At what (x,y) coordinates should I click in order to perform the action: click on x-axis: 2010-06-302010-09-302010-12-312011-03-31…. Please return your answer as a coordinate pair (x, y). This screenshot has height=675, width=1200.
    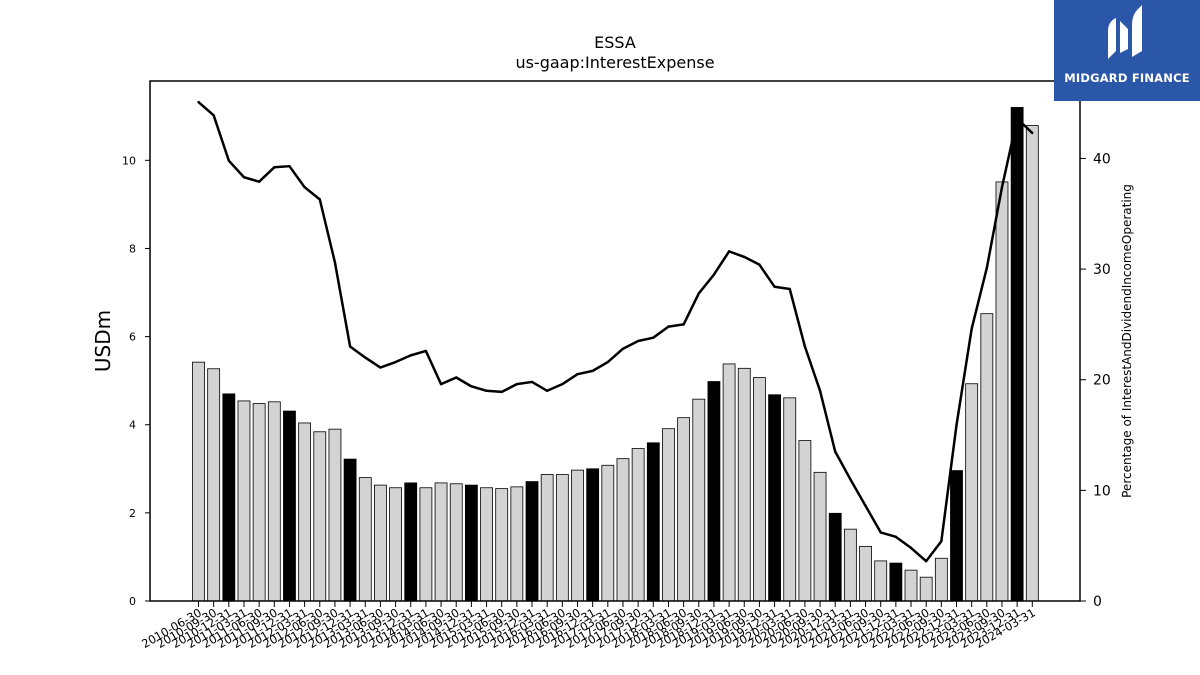
    Looking at the image, I should click on (588, 626).